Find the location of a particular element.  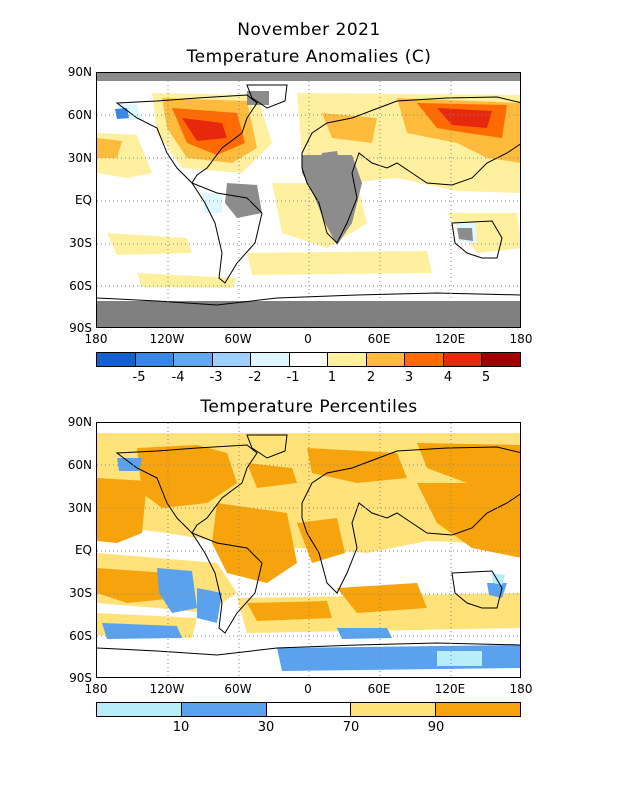

colorbar-label: 30 is located at coordinates (266, 727).